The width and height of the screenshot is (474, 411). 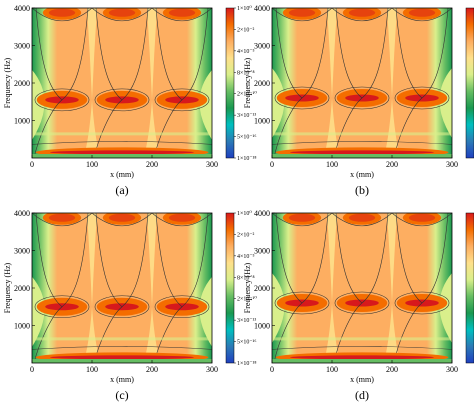 What do you see at coordinates (246, 52) in the screenshot?
I see `colorbar-tick-label: 4×10⁻⁵` at bounding box center [246, 52].